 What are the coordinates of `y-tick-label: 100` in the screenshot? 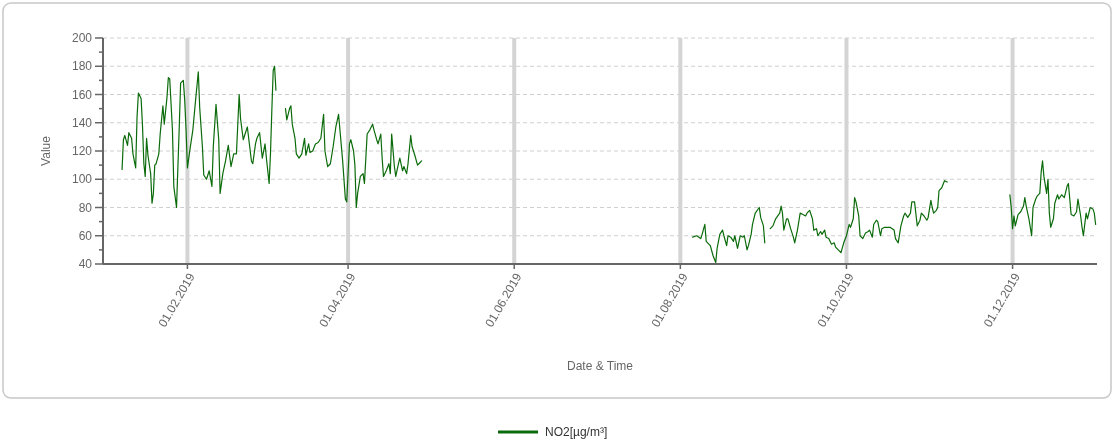 It's located at (82, 179).